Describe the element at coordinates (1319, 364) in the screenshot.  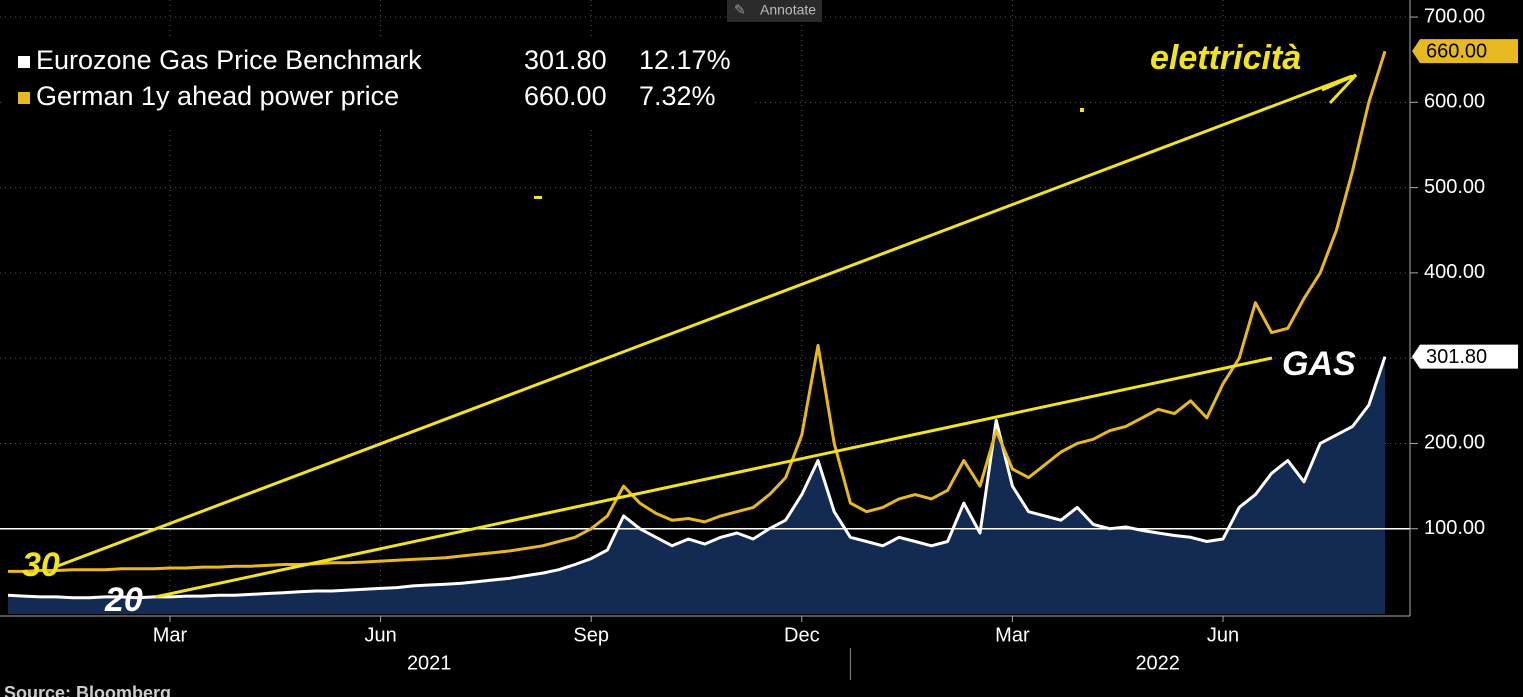
I see `annotation: GAS` at that location.